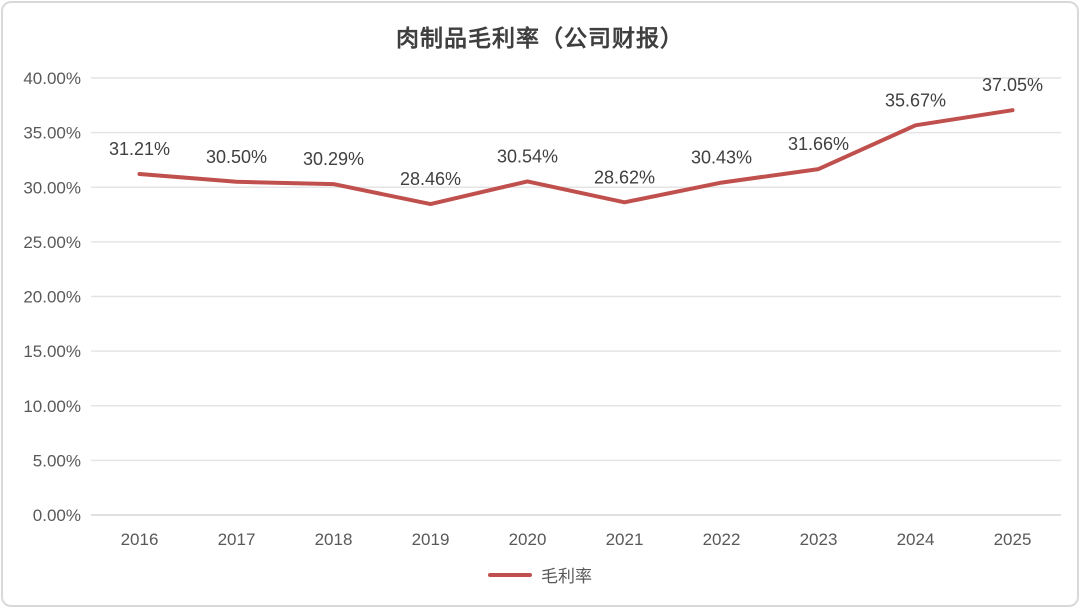  I want to click on series-line, so click(576, 157).